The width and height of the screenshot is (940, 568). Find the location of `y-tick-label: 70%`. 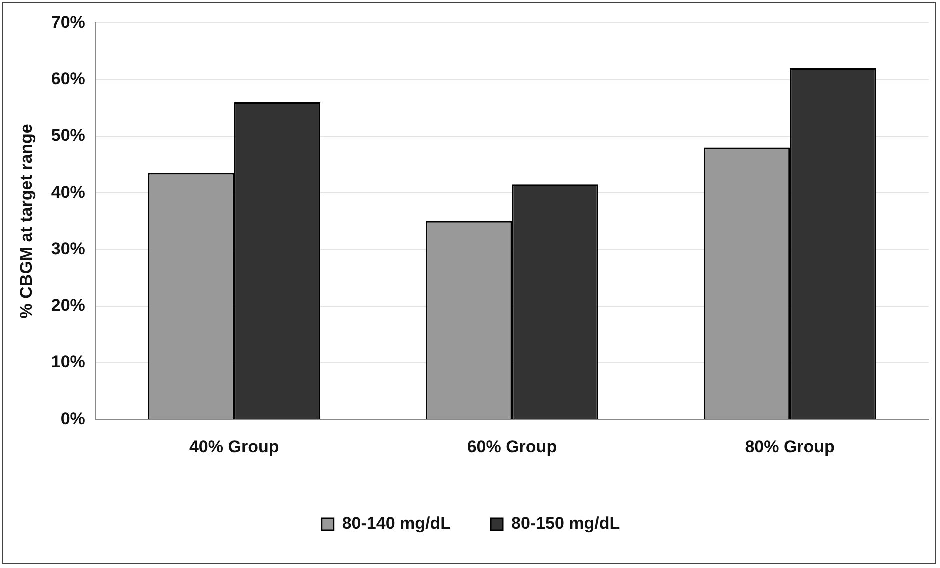

y-tick-label: 70% is located at coordinates (68, 22).